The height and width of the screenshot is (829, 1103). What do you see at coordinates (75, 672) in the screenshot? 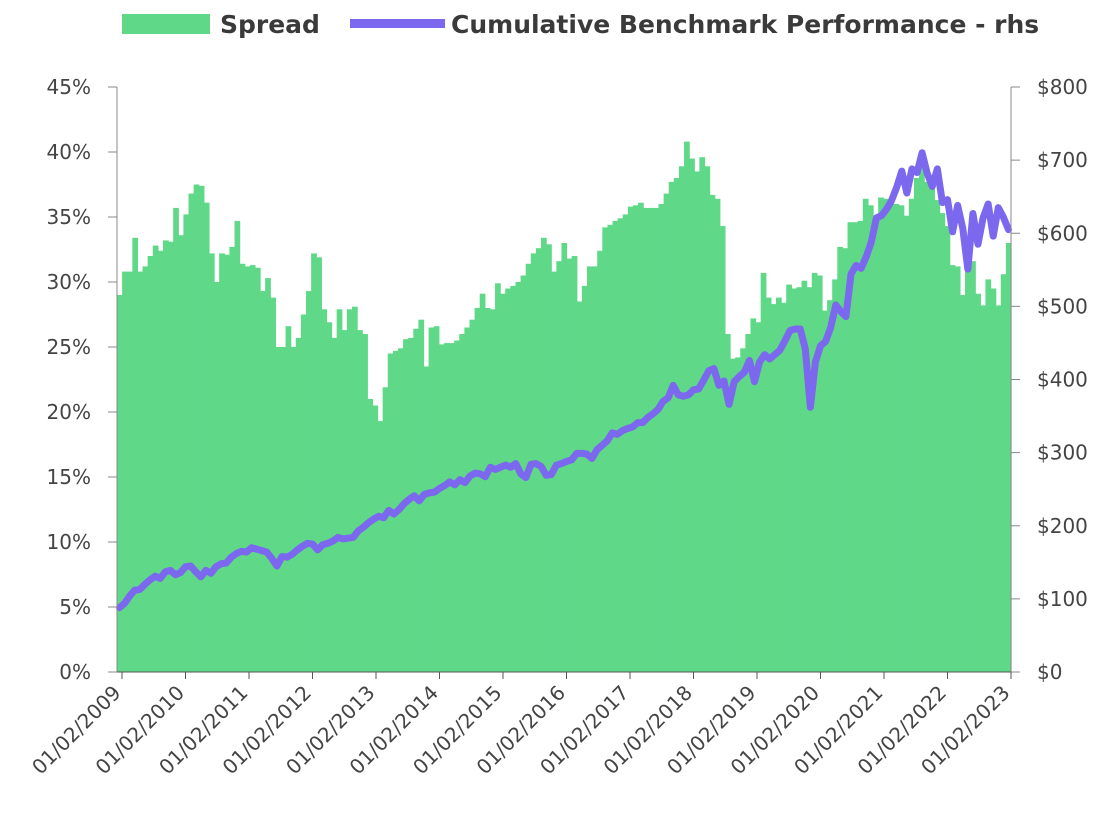
I see `left-y-tick-label: 0%` at bounding box center [75, 672].